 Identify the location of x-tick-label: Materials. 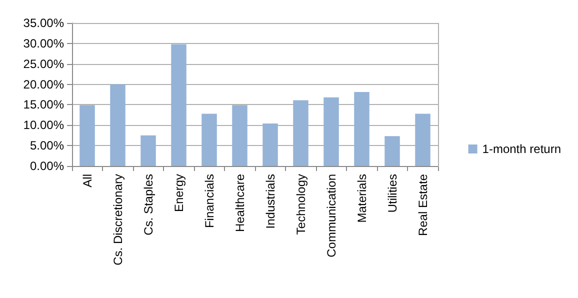
(361, 198).